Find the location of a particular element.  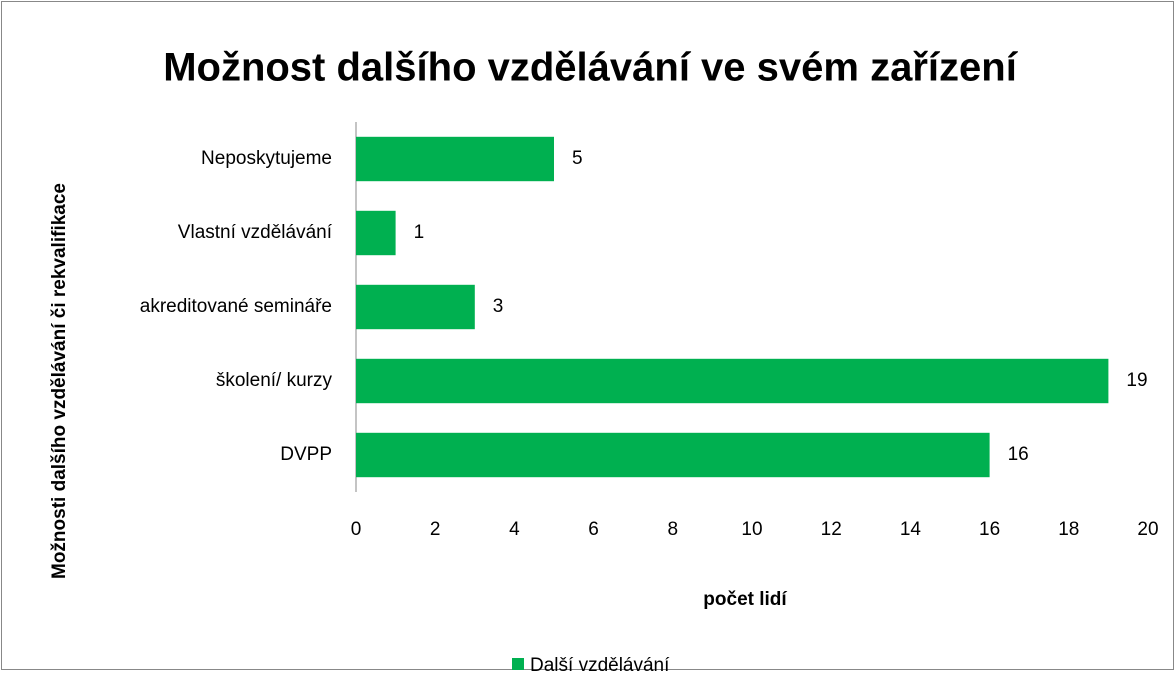

x-tick-label: 0 is located at coordinates (356, 529).